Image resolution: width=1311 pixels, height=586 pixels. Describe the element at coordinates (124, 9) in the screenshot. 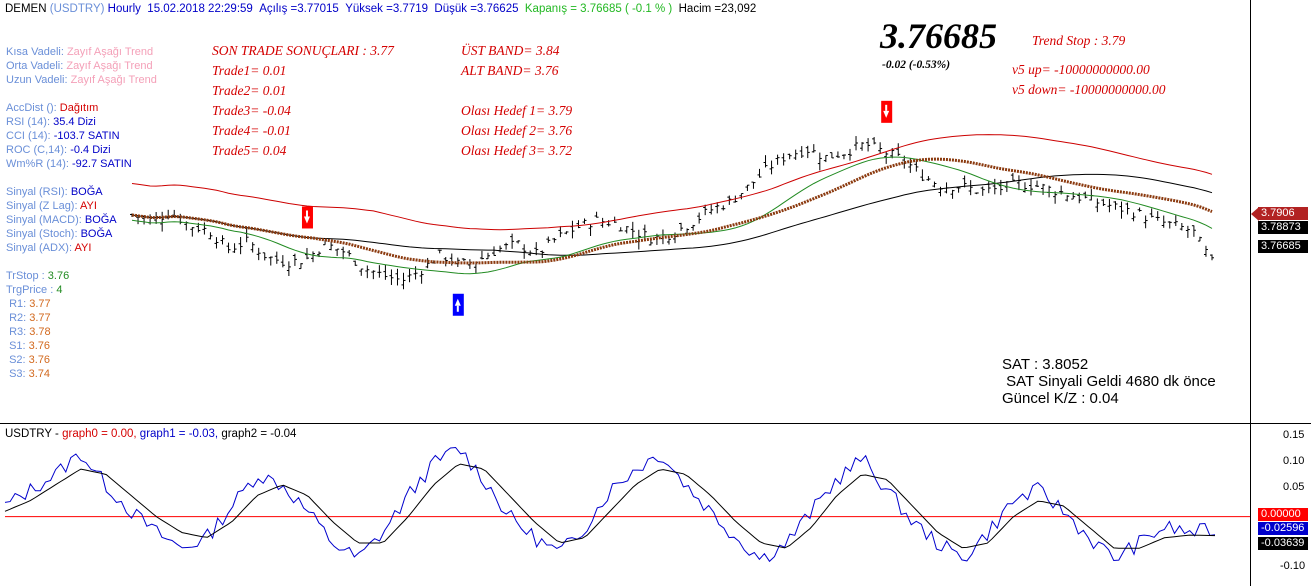

I see `interval-label: Hourly` at that location.